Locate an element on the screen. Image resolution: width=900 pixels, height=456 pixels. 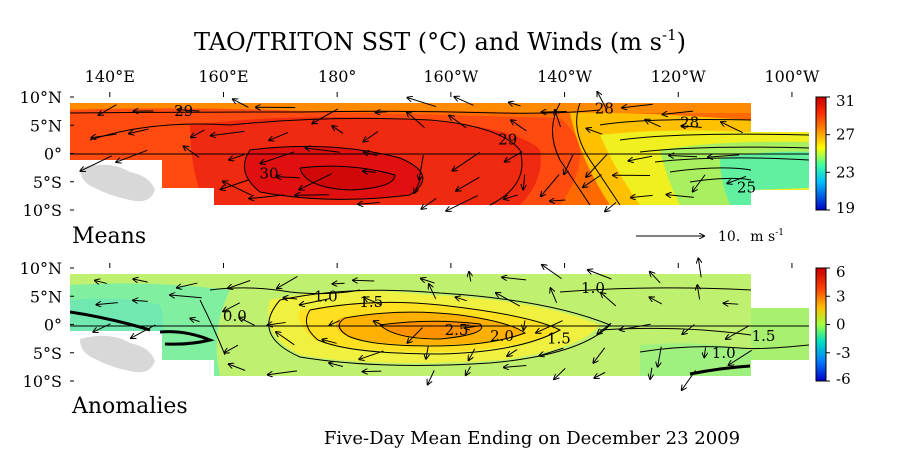
contour-label: 25 is located at coordinates (746, 187).